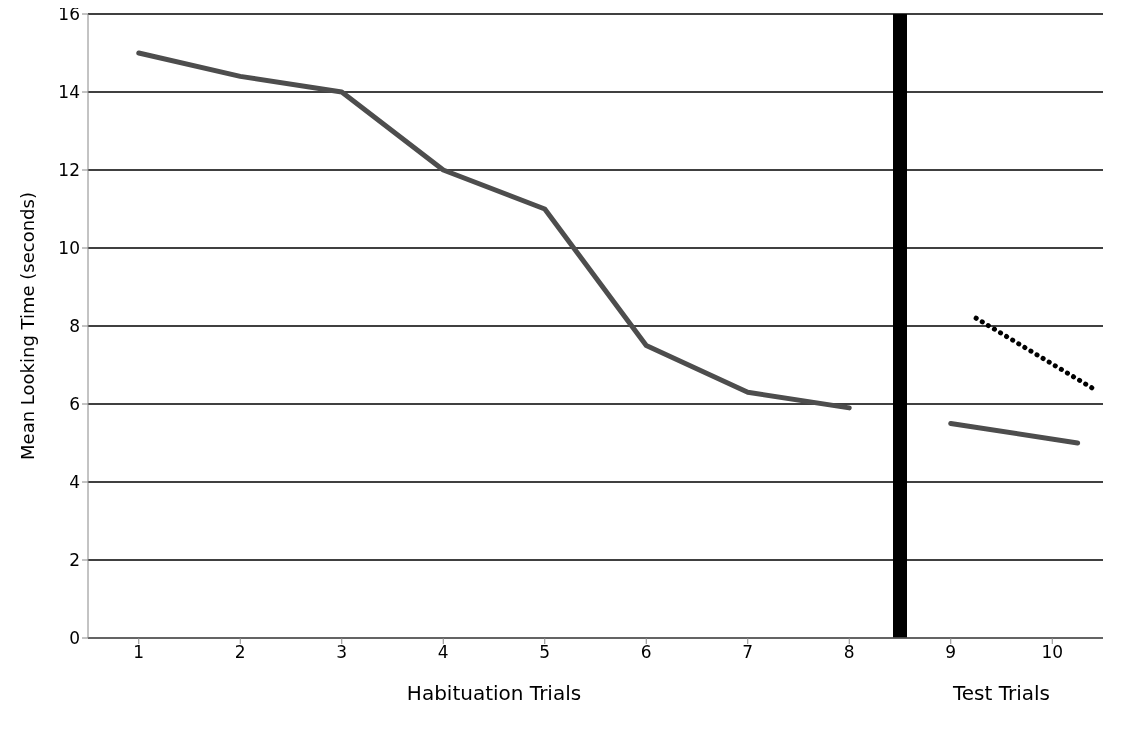  Describe the element at coordinates (1001, 693) in the screenshot. I see `text: Test Trials` at that location.